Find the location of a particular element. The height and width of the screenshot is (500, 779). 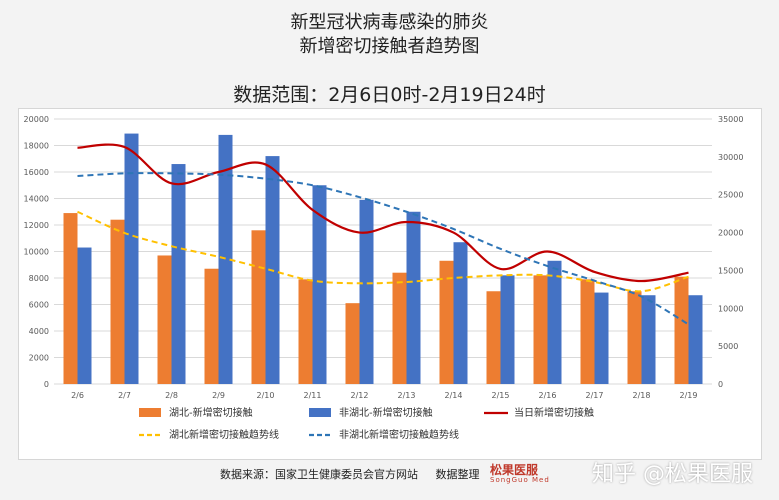

left-axis-tick-label: 18000 is located at coordinates (36, 146).